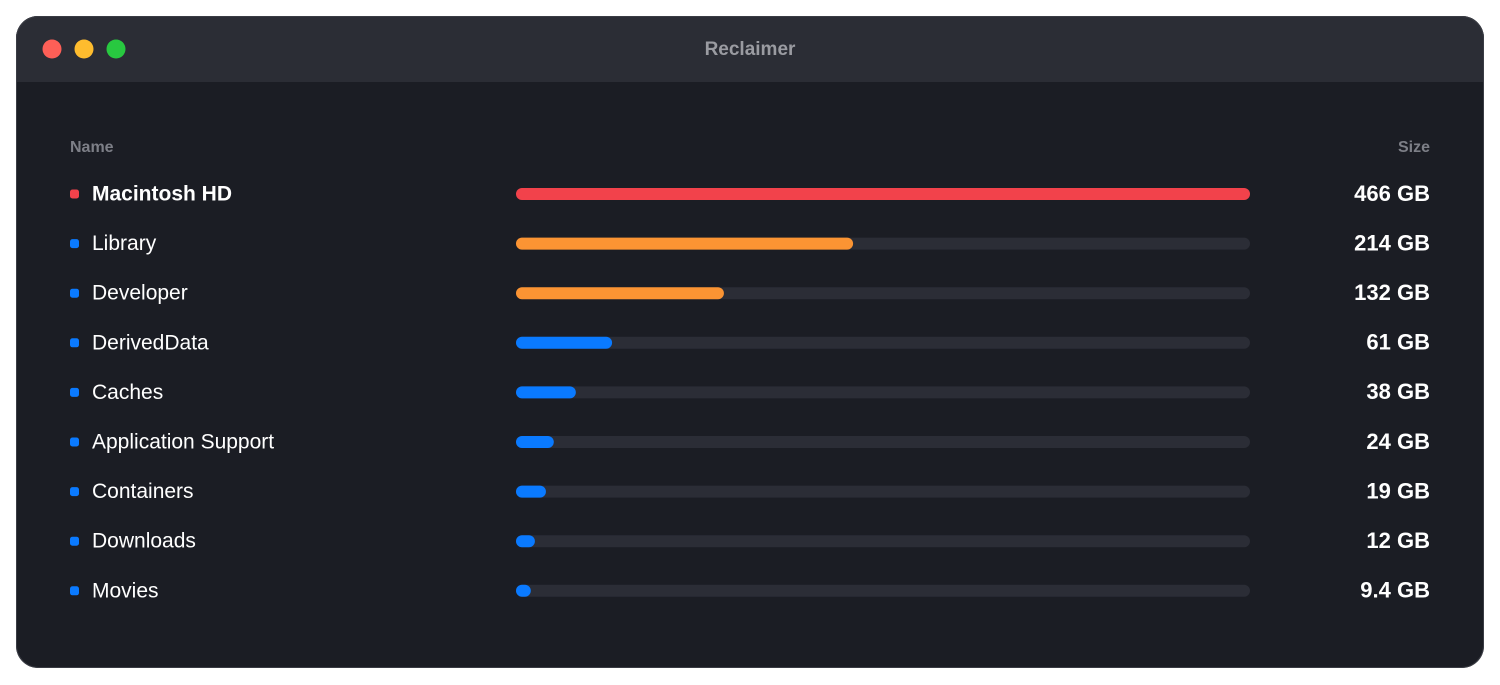 This screenshot has height=685, width=1500. What do you see at coordinates (52, 49) in the screenshot?
I see `close-button` at bounding box center [52, 49].